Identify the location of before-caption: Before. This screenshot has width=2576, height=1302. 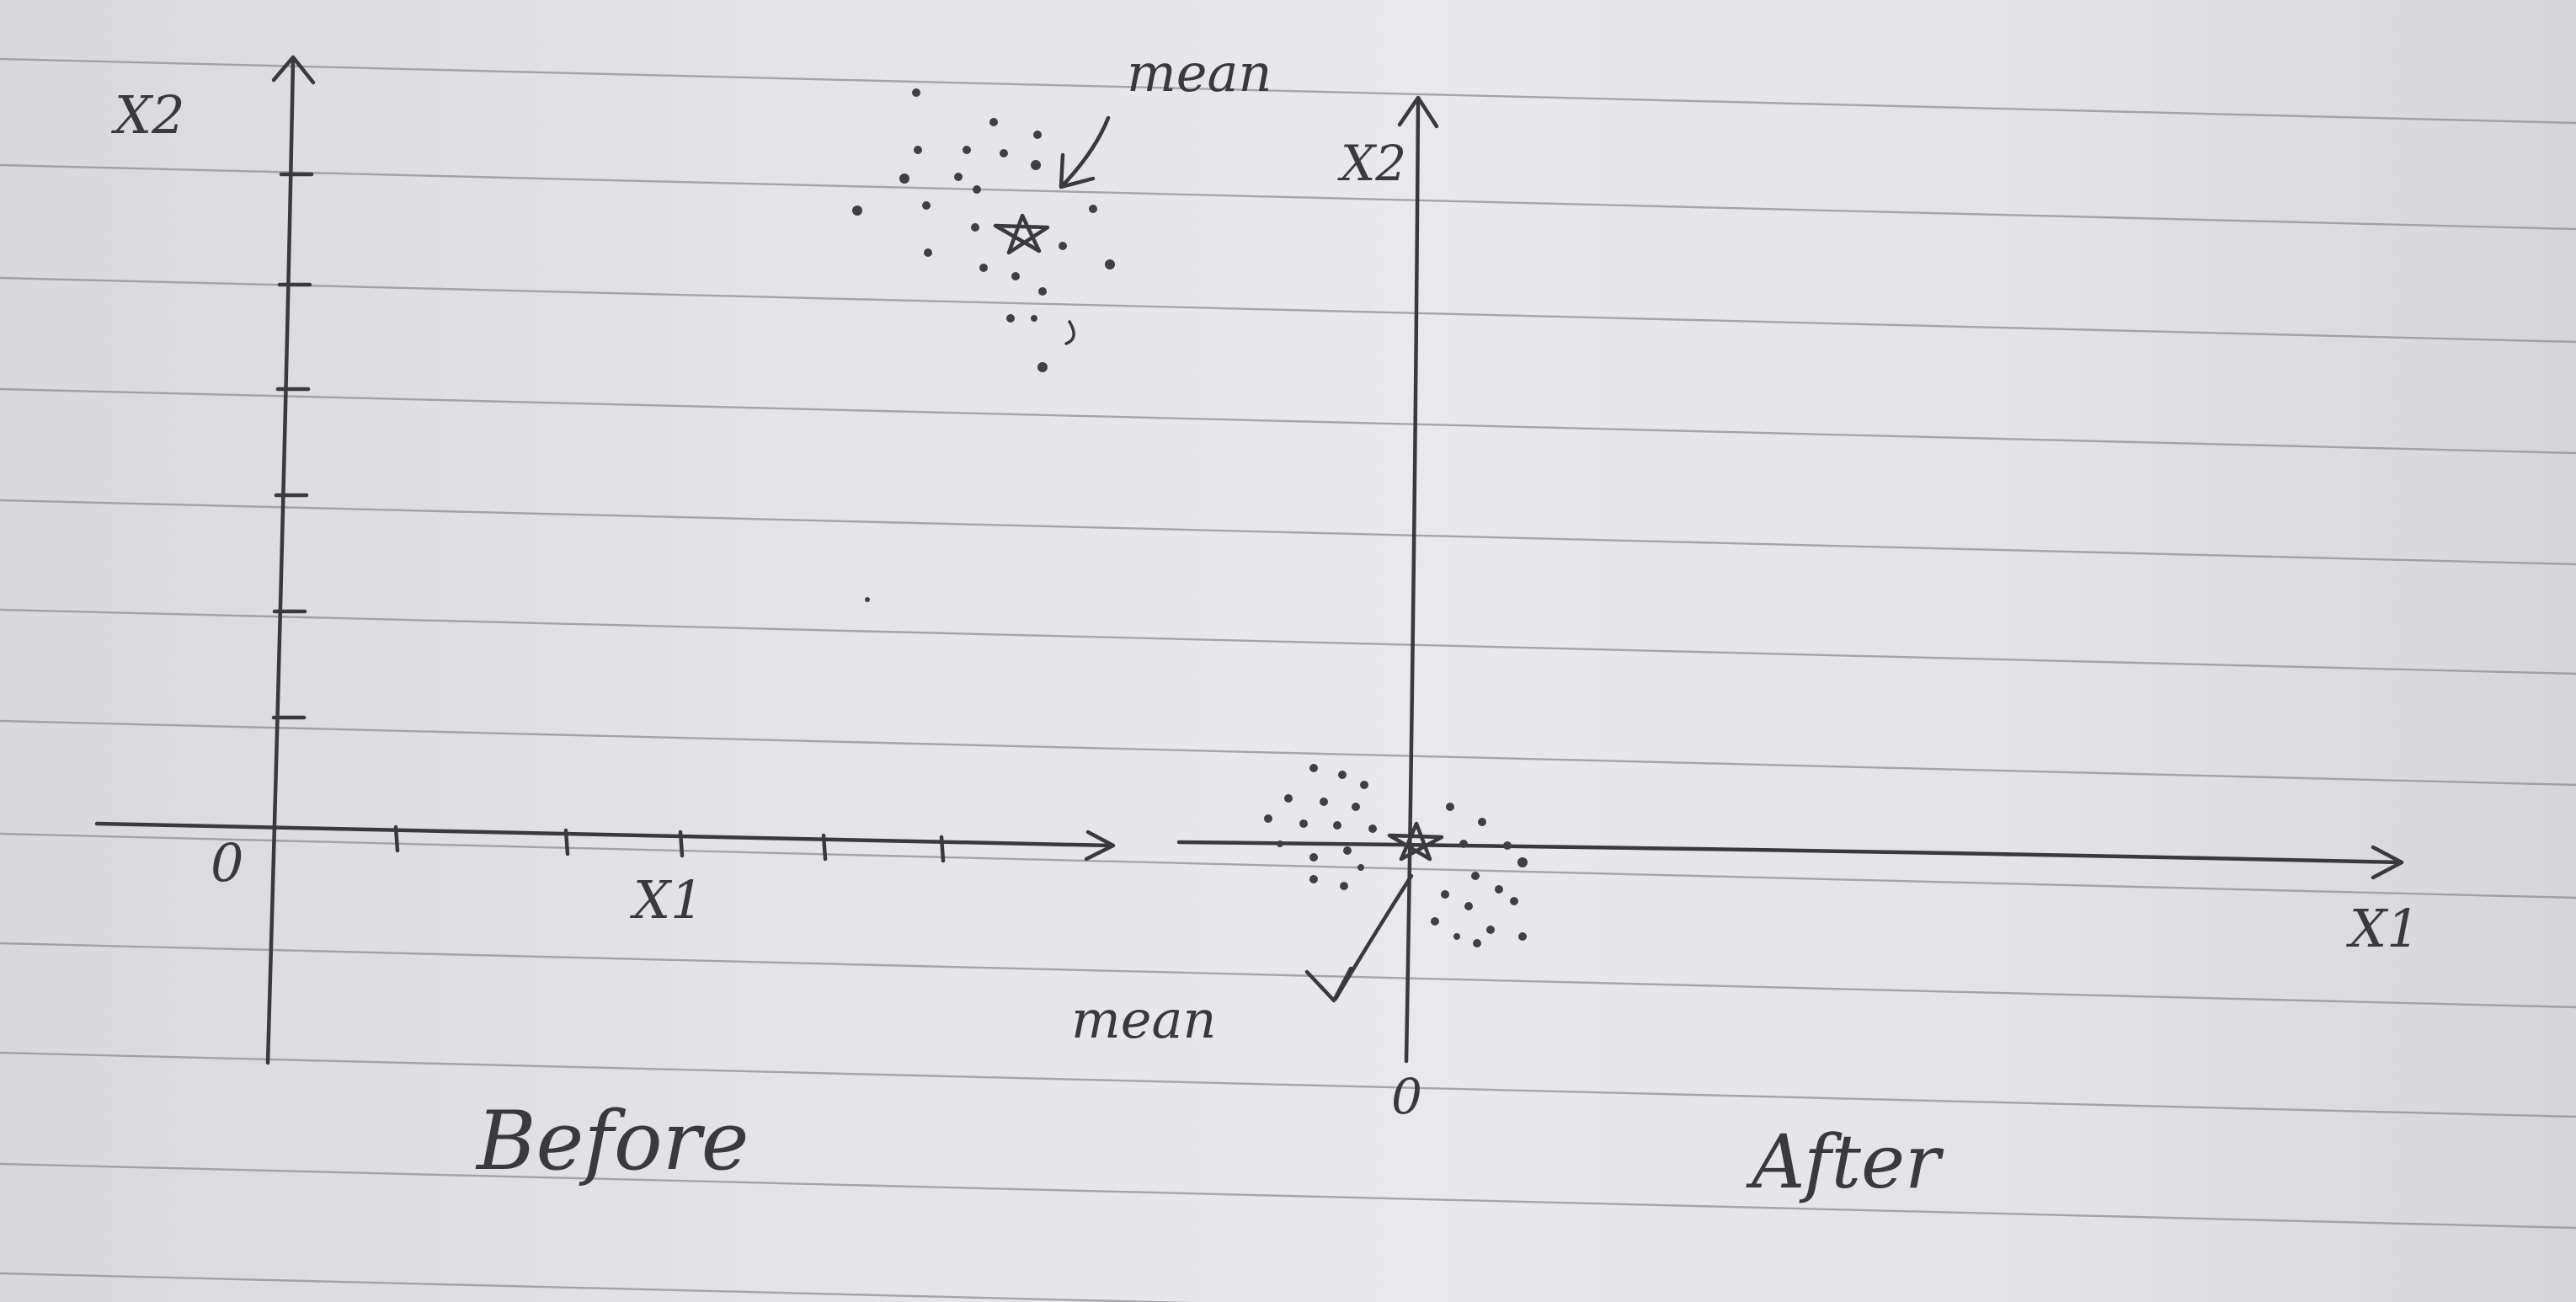
(612, 1141).